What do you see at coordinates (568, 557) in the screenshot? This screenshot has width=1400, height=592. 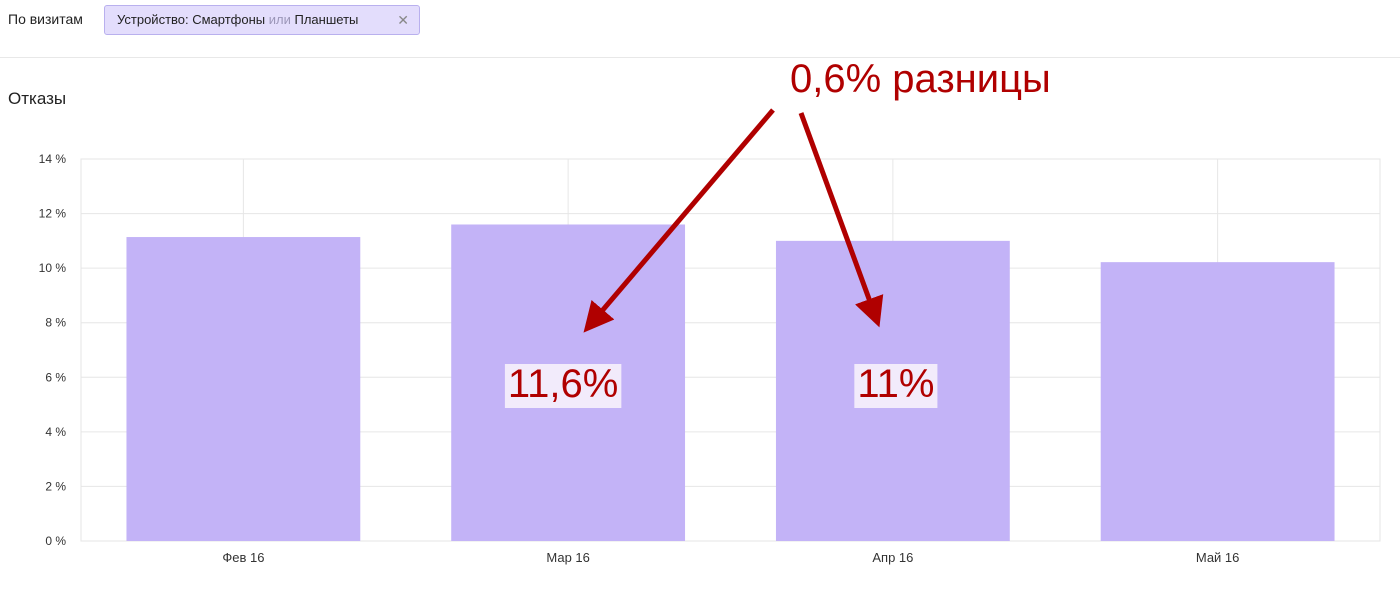 I see `x-tick-label: Мар 16` at bounding box center [568, 557].